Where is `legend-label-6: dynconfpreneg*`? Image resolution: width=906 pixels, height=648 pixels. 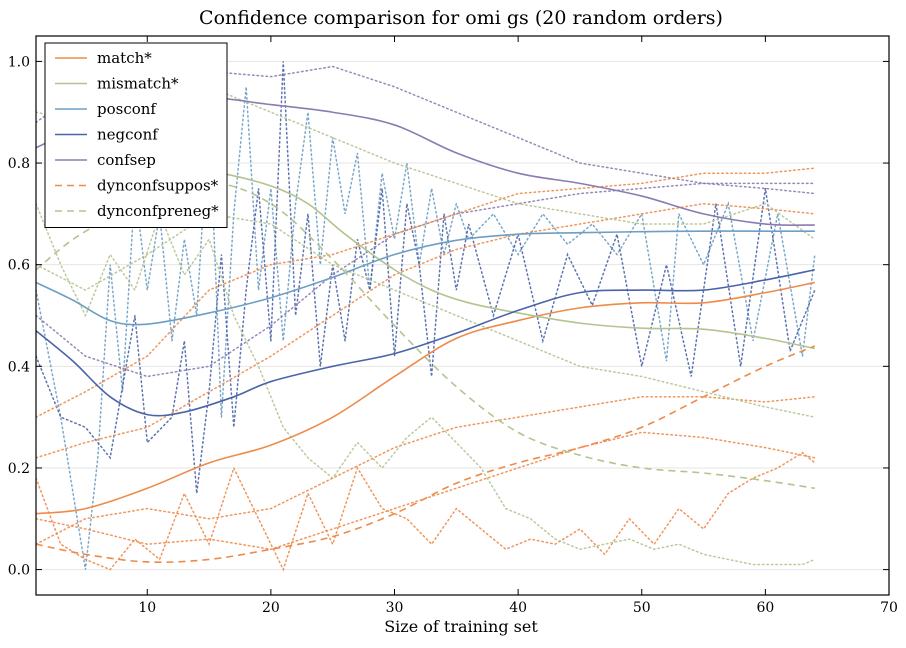 legend-label-6: dynconfpreneg* is located at coordinates (158, 211).